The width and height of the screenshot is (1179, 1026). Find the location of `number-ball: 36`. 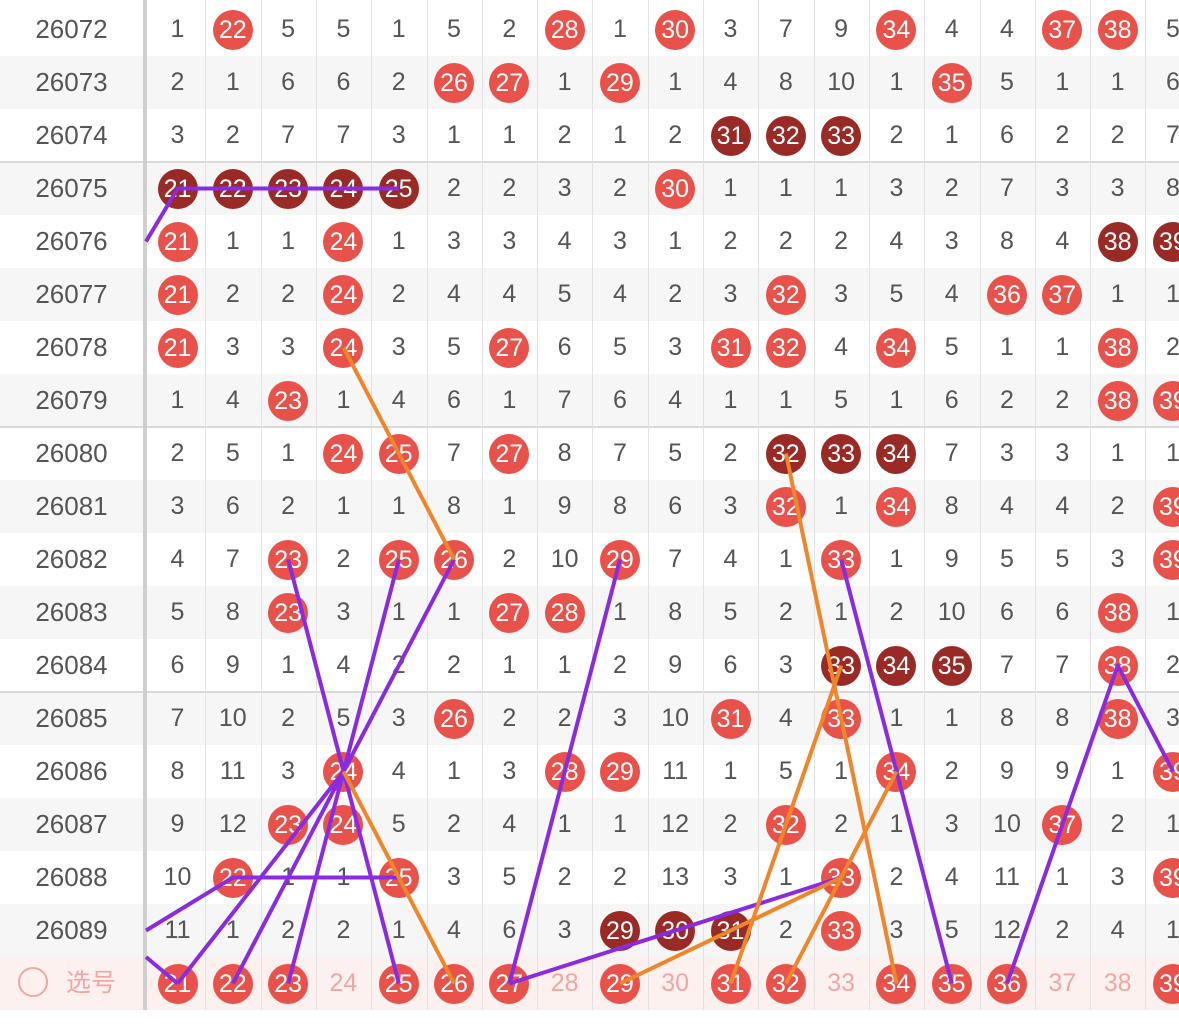

number-ball: 36 is located at coordinates (1007, 983).